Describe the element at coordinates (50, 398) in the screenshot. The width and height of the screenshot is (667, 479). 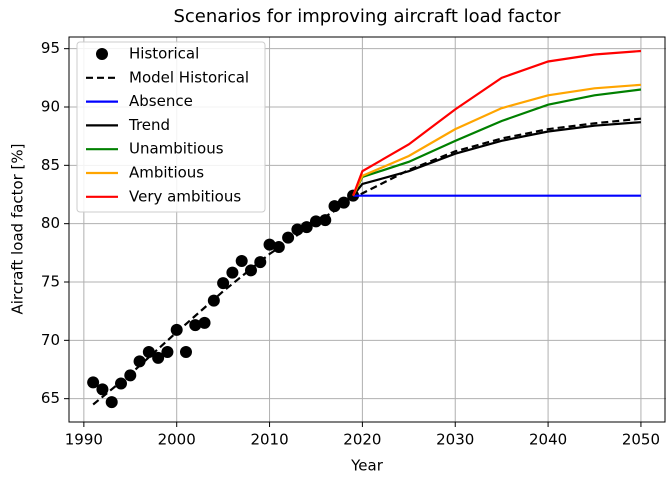
I see `y-tick-label: 65` at that location.